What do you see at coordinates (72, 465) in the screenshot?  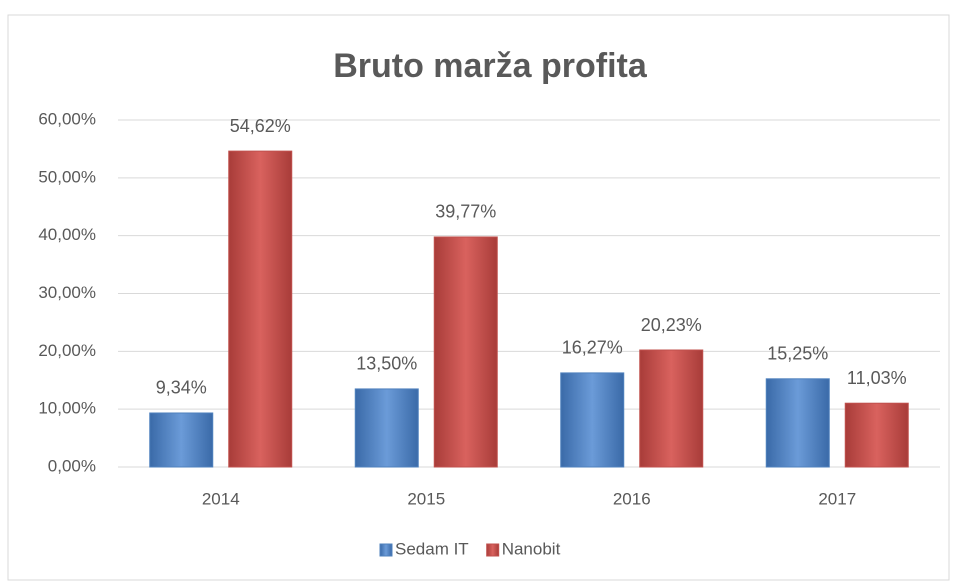 I see `y-tick-label: 0,00%` at bounding box center [72, 465].